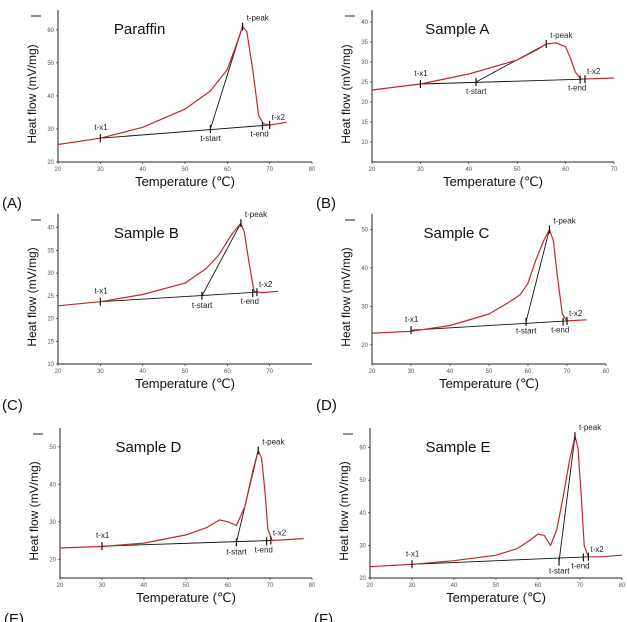  What do you see at coordinates (236, 551) in the screenshot?
I see `annotation-label: t-start` at bounding box center [236, 551].